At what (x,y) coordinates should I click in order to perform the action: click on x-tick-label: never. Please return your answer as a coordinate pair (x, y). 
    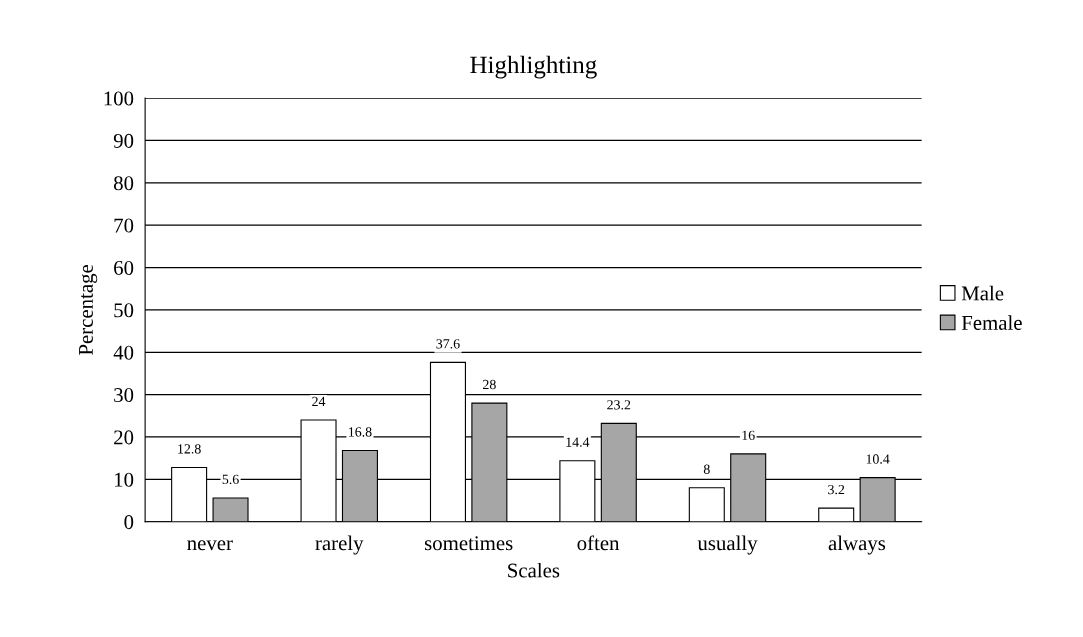
    Looking at the image, I should click on (210, 545).